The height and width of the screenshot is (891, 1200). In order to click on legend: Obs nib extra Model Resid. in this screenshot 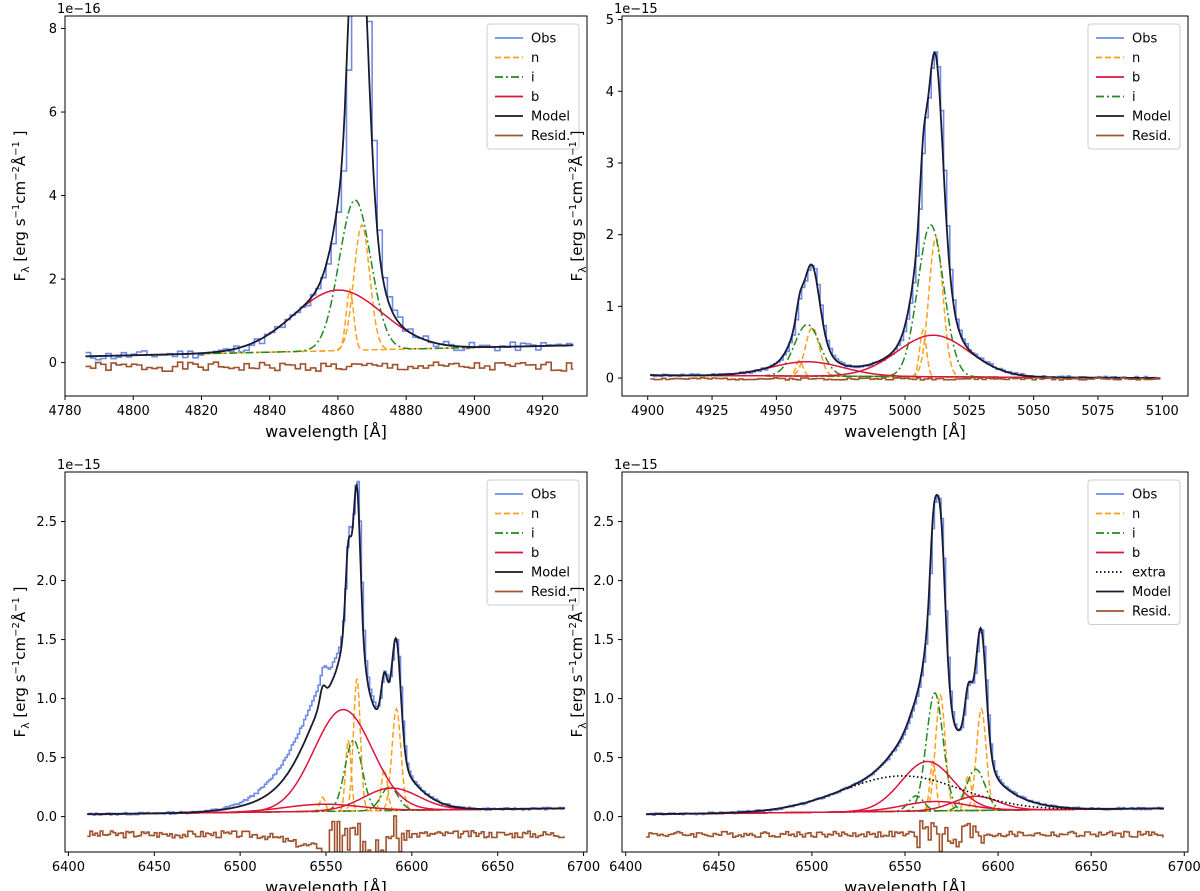, I will do `click(1134, 552)`.